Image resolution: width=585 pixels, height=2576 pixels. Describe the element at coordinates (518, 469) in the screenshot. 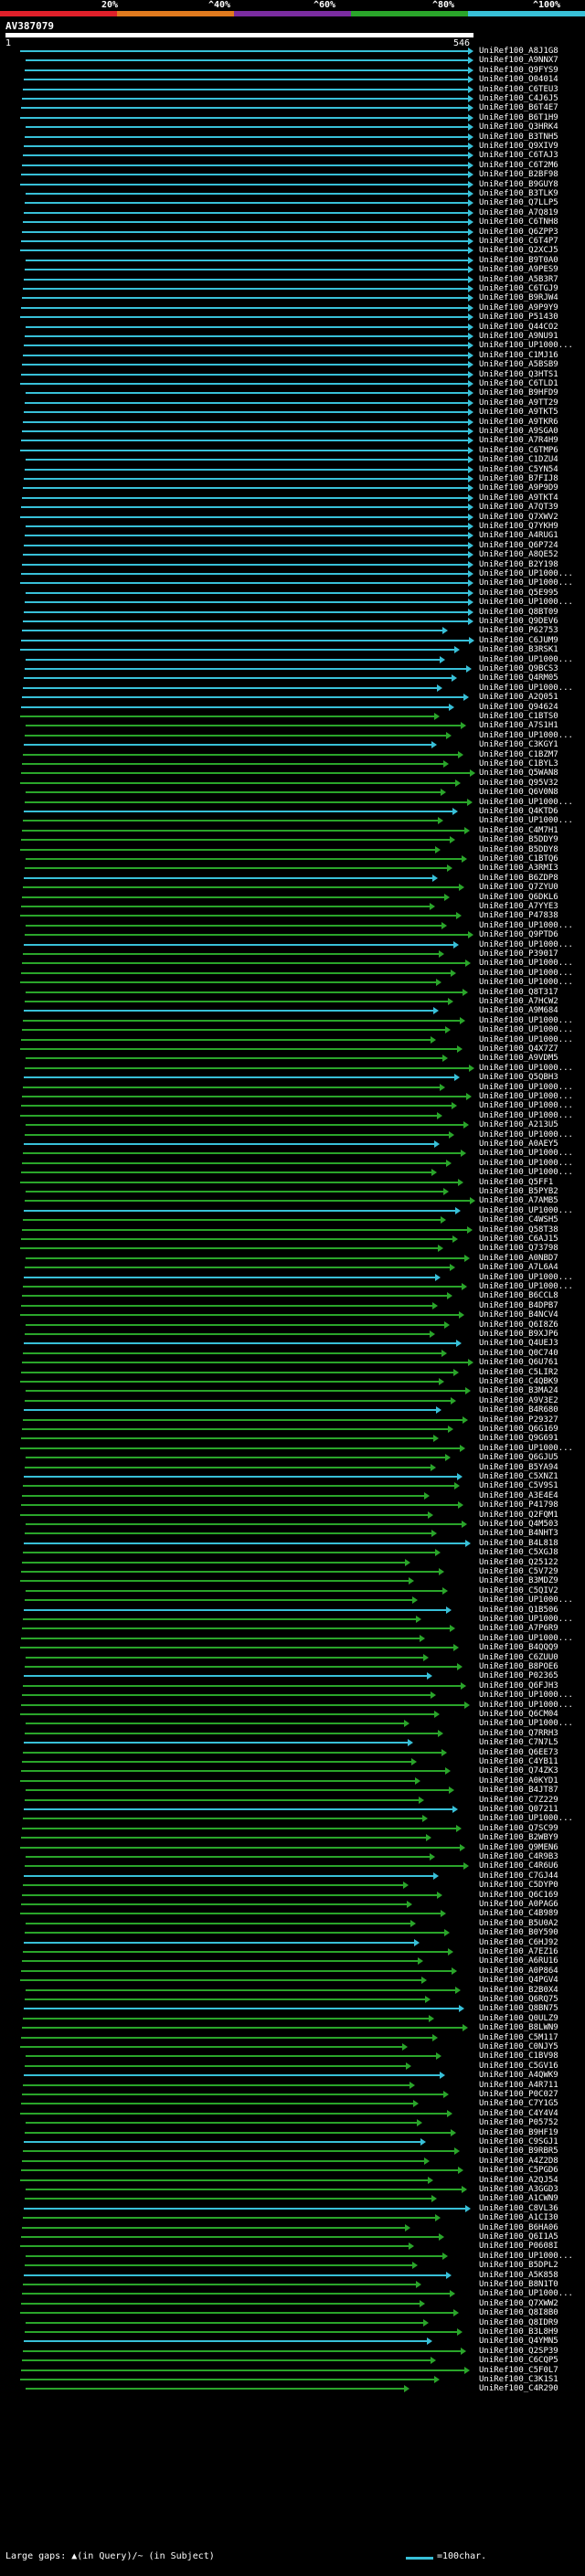

I see `hit-accession-link: UniRef100_C5YN54` at that location.